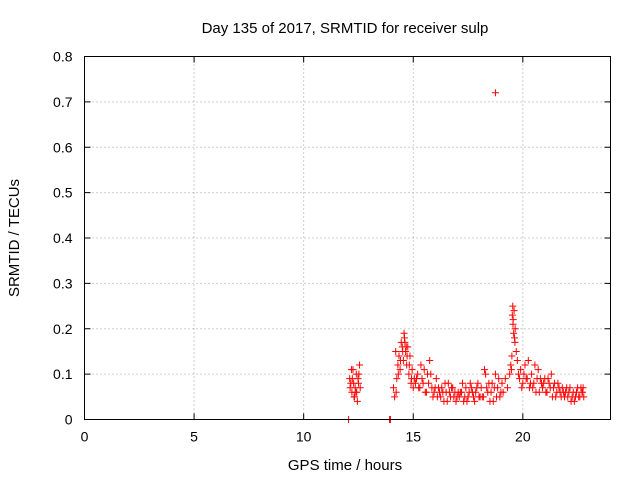 This screenshot has height=480, width=640. Describe the element at coordinates (63, 102) in the screenshot. I see `y-tick-label: 0.7` at that location.